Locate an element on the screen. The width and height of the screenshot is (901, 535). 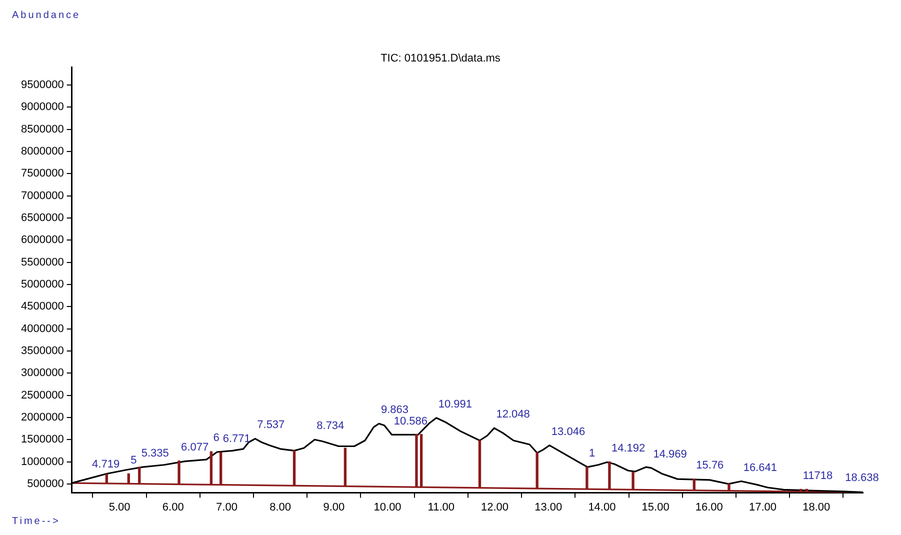
annotation: 5 is located at coordinates (133, 460).